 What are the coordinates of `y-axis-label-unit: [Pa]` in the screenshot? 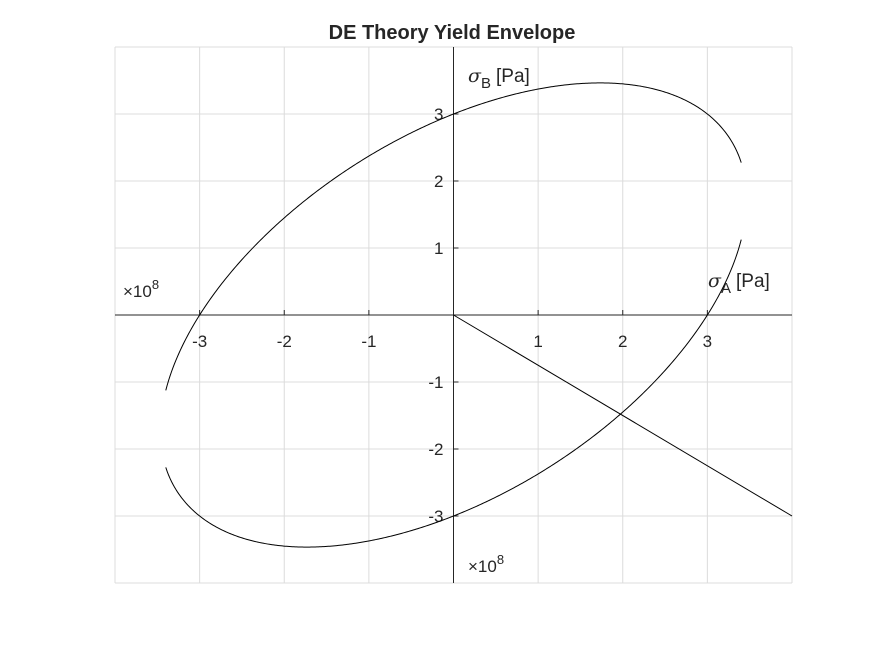 It's located at (513, 76).